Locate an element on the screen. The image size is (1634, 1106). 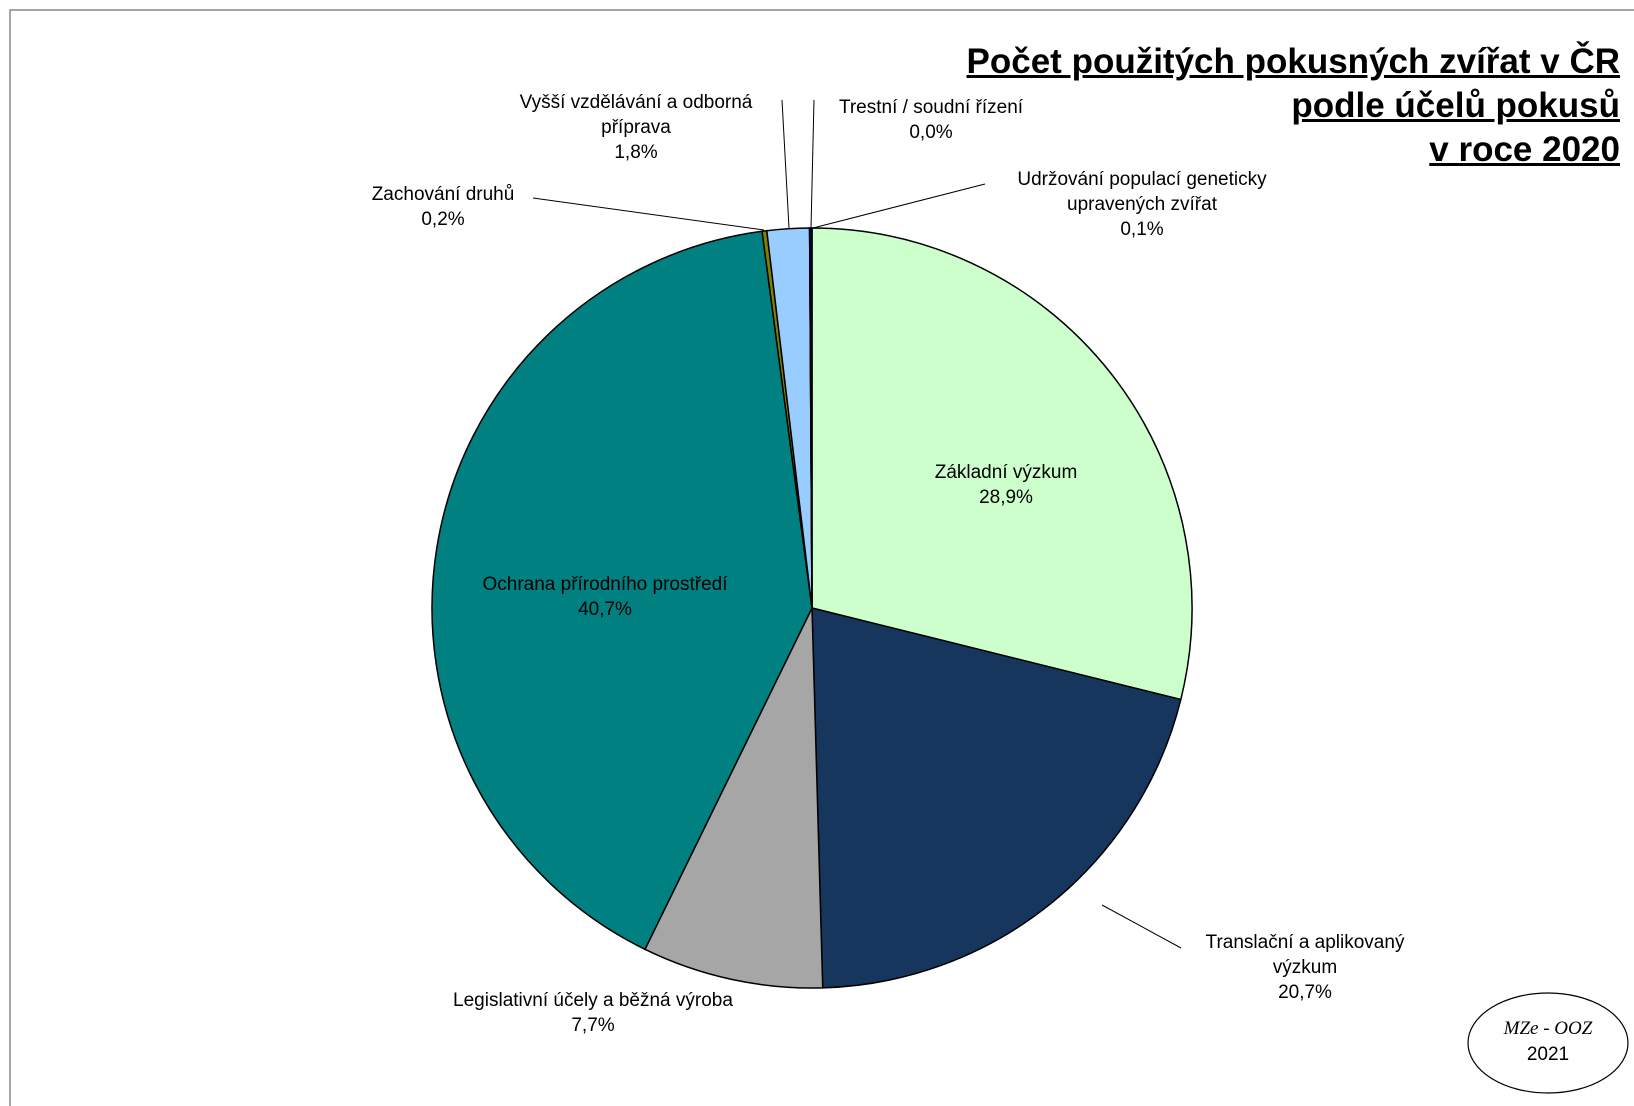
slice-label: Translační a aplikovaný výzkum is located at coordinates (1305, 955).